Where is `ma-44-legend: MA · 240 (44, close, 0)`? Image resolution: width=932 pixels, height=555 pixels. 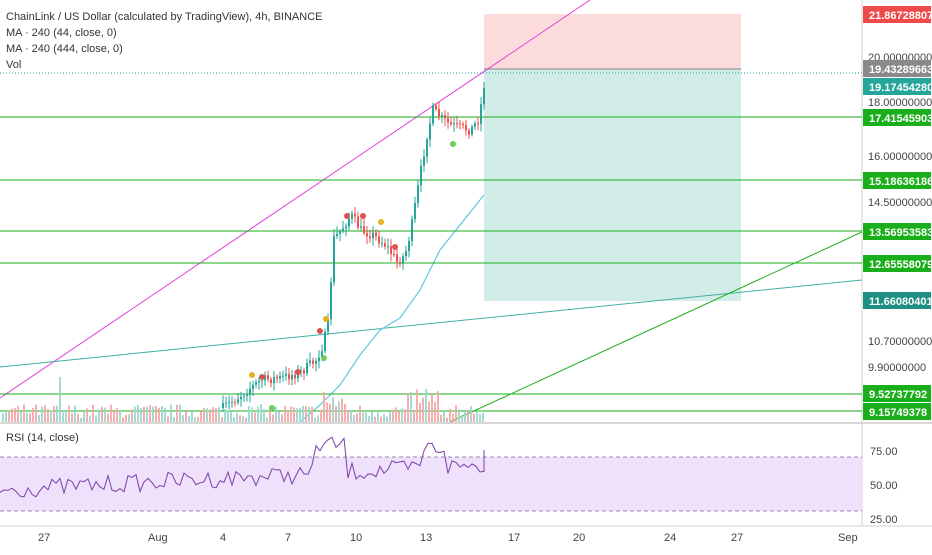
ma-44-legend: MA · 240 (44, close, 0) is located at coordinates (61, 33).